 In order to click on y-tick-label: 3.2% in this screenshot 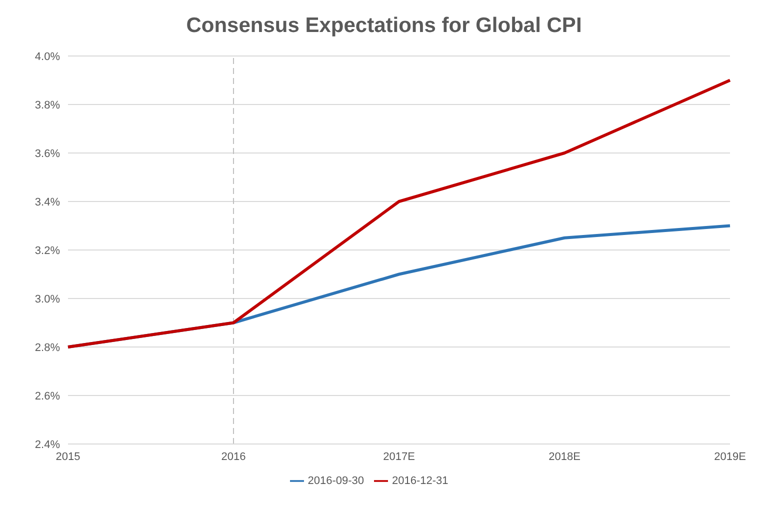, I will do `click(47, 250)`.